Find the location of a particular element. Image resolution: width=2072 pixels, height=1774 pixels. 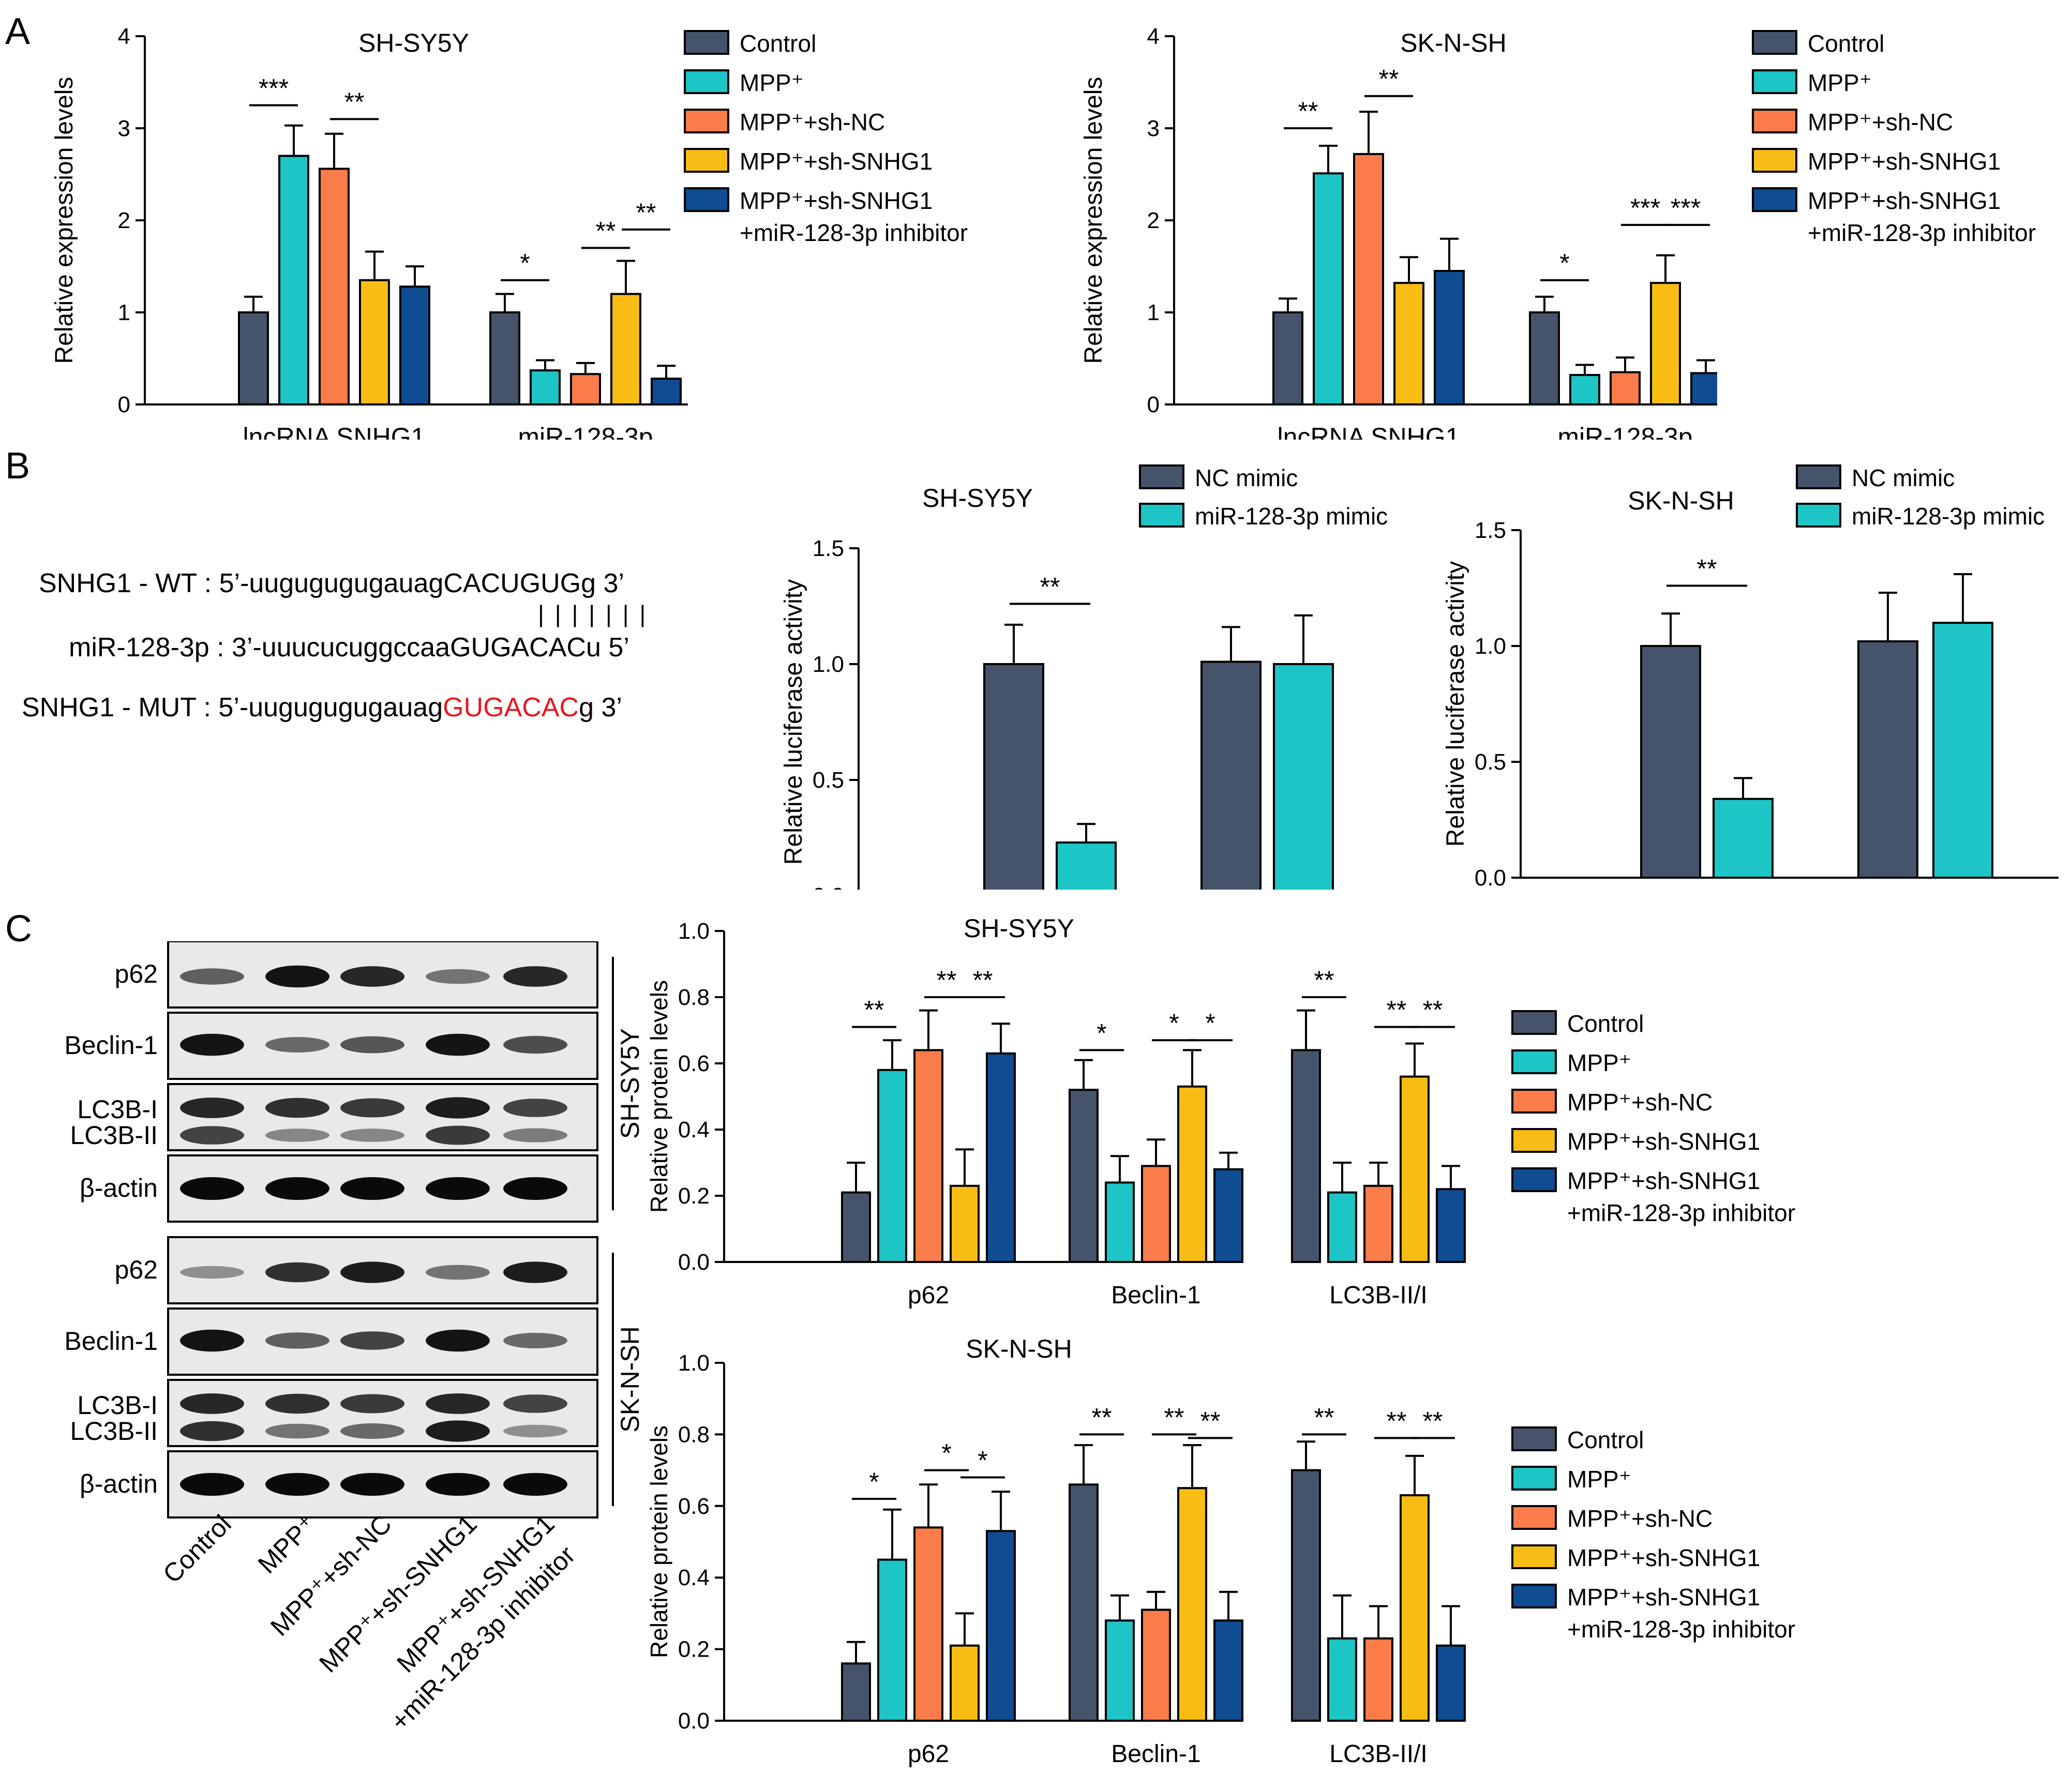

panel-label-c: C is located at coordinates (18, 929).